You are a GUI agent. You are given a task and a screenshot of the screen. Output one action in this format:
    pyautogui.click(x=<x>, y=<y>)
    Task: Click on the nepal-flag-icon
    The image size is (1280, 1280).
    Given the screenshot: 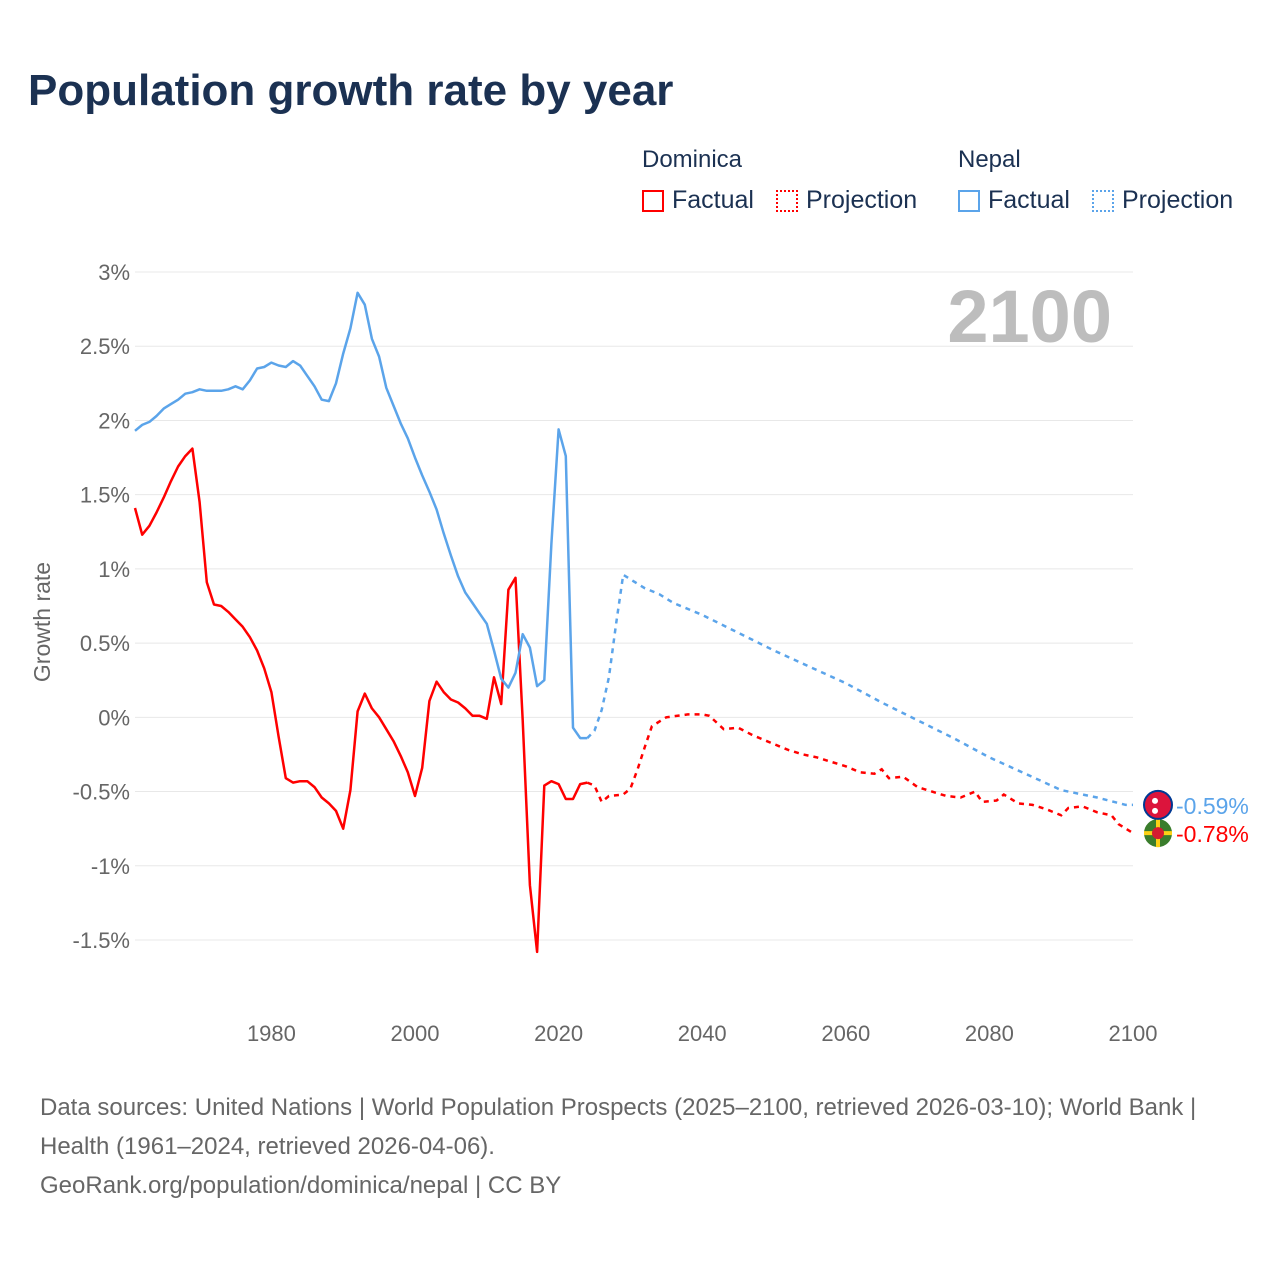 What is the action you would take?
    pyautogui.click(x=1158, y=804)
    